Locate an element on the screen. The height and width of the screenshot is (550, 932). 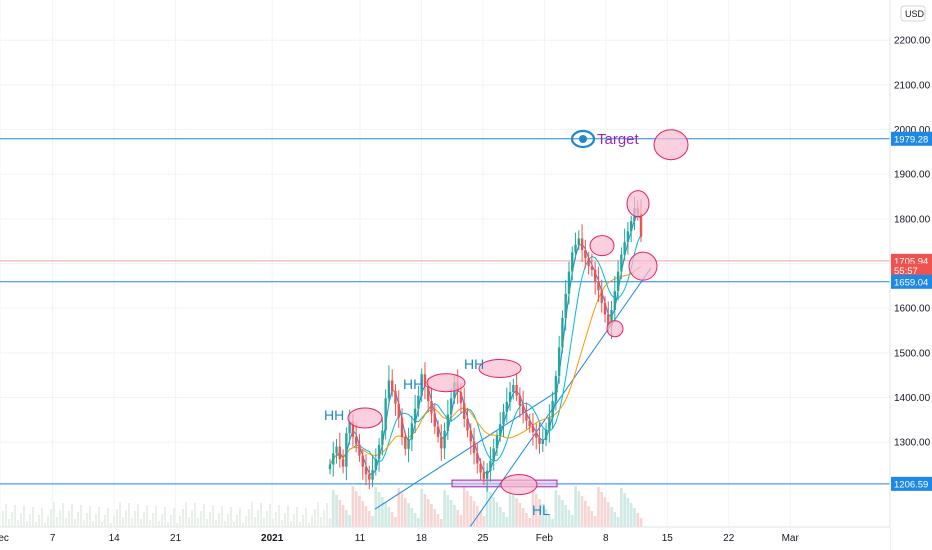
annotation-hh: HH is located at coordinates (413, 384).